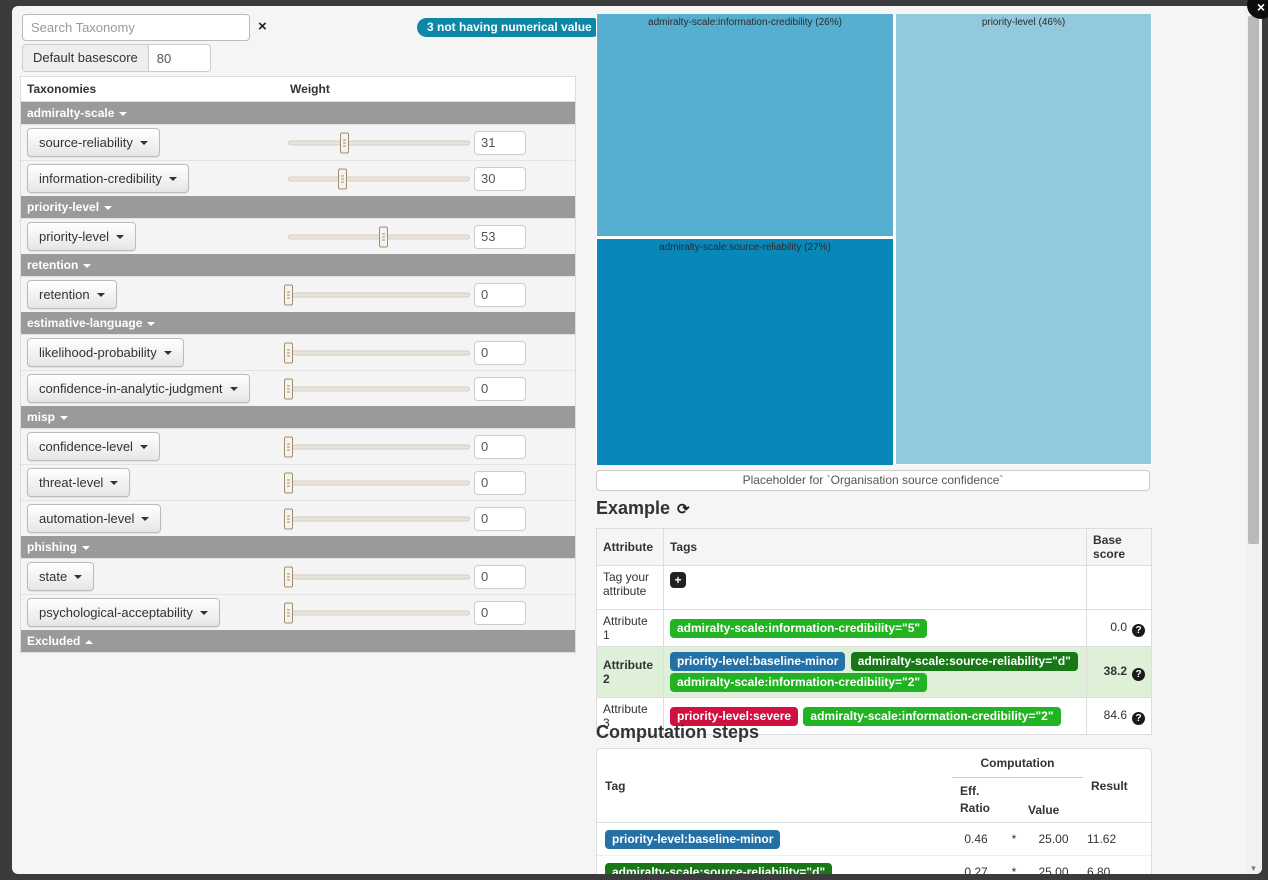 The height and width of the screenshot is (880, 1268). What do you see at coordinates (509, 27) in the screenshot?
I see `numerical-value-badge: 3 not having numerical value` at bounding box center [509, 27].